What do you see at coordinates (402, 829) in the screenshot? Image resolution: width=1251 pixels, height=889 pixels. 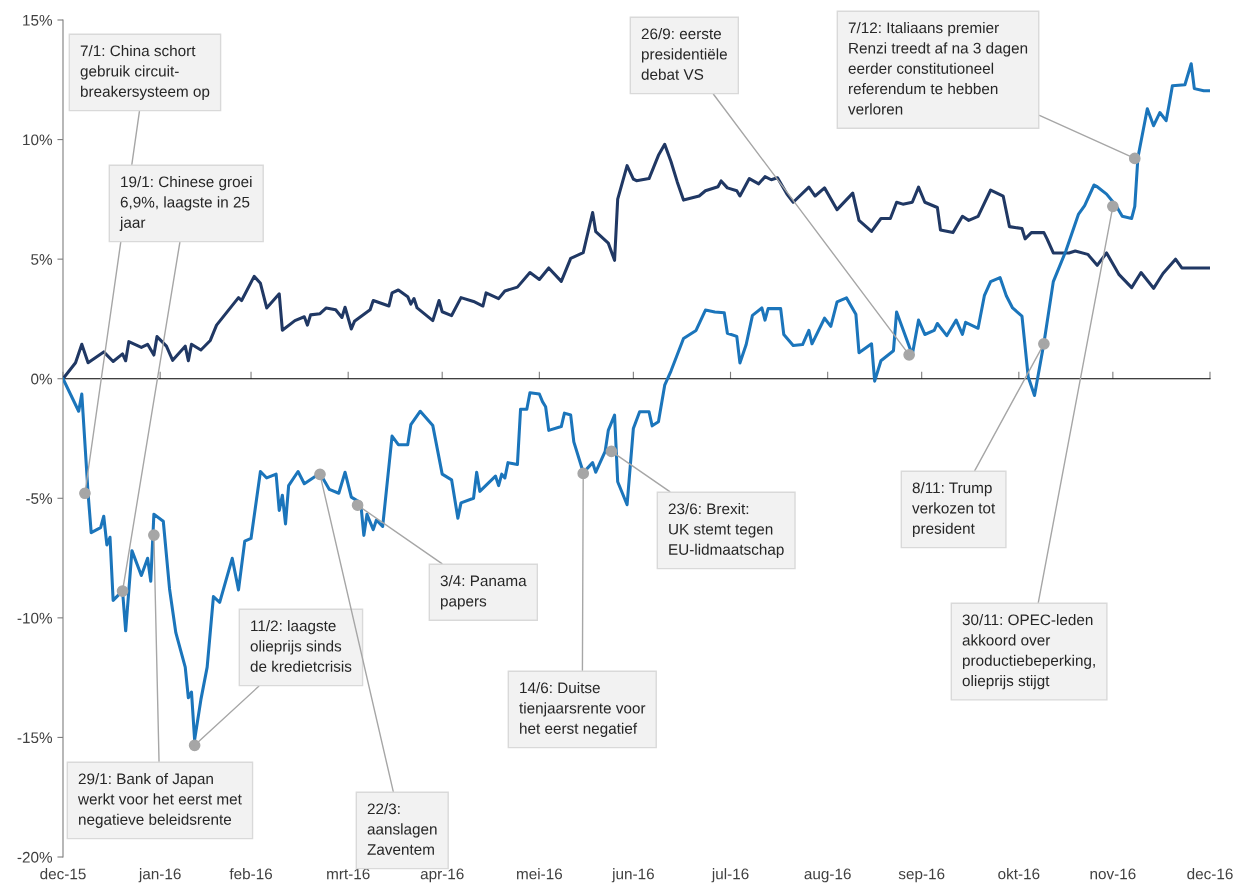 I see `annotation: 22/3: aanslagen Zaventem` at bounding box center [402, 829].